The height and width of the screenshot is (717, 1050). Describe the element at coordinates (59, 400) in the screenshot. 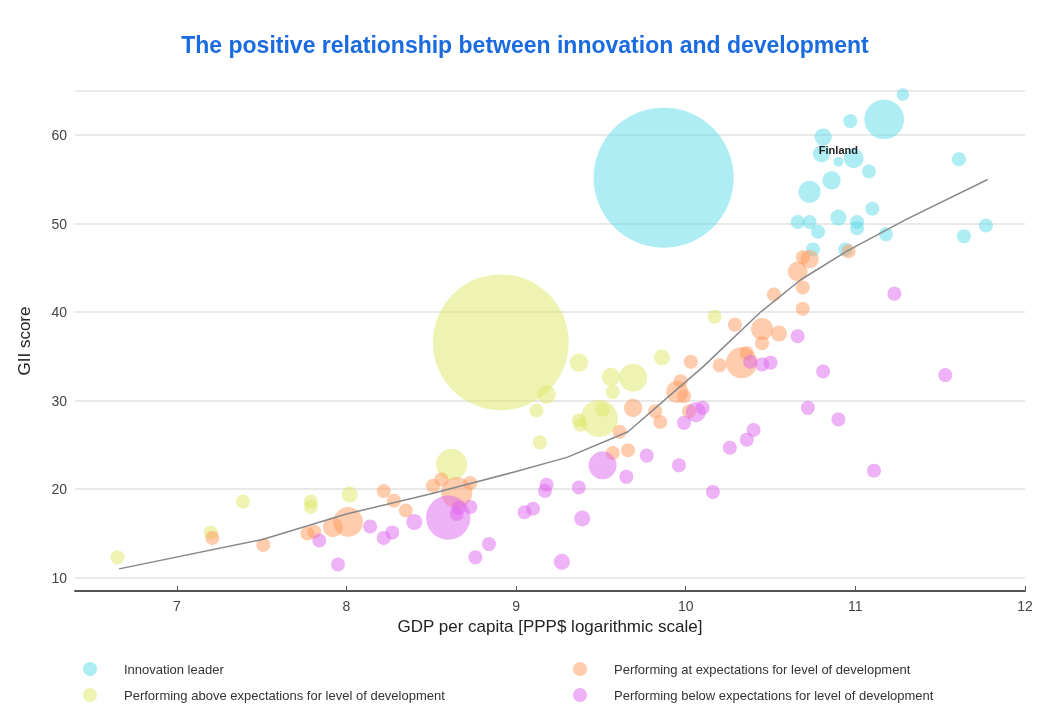

I see `y-tick-label: 30` at that location.